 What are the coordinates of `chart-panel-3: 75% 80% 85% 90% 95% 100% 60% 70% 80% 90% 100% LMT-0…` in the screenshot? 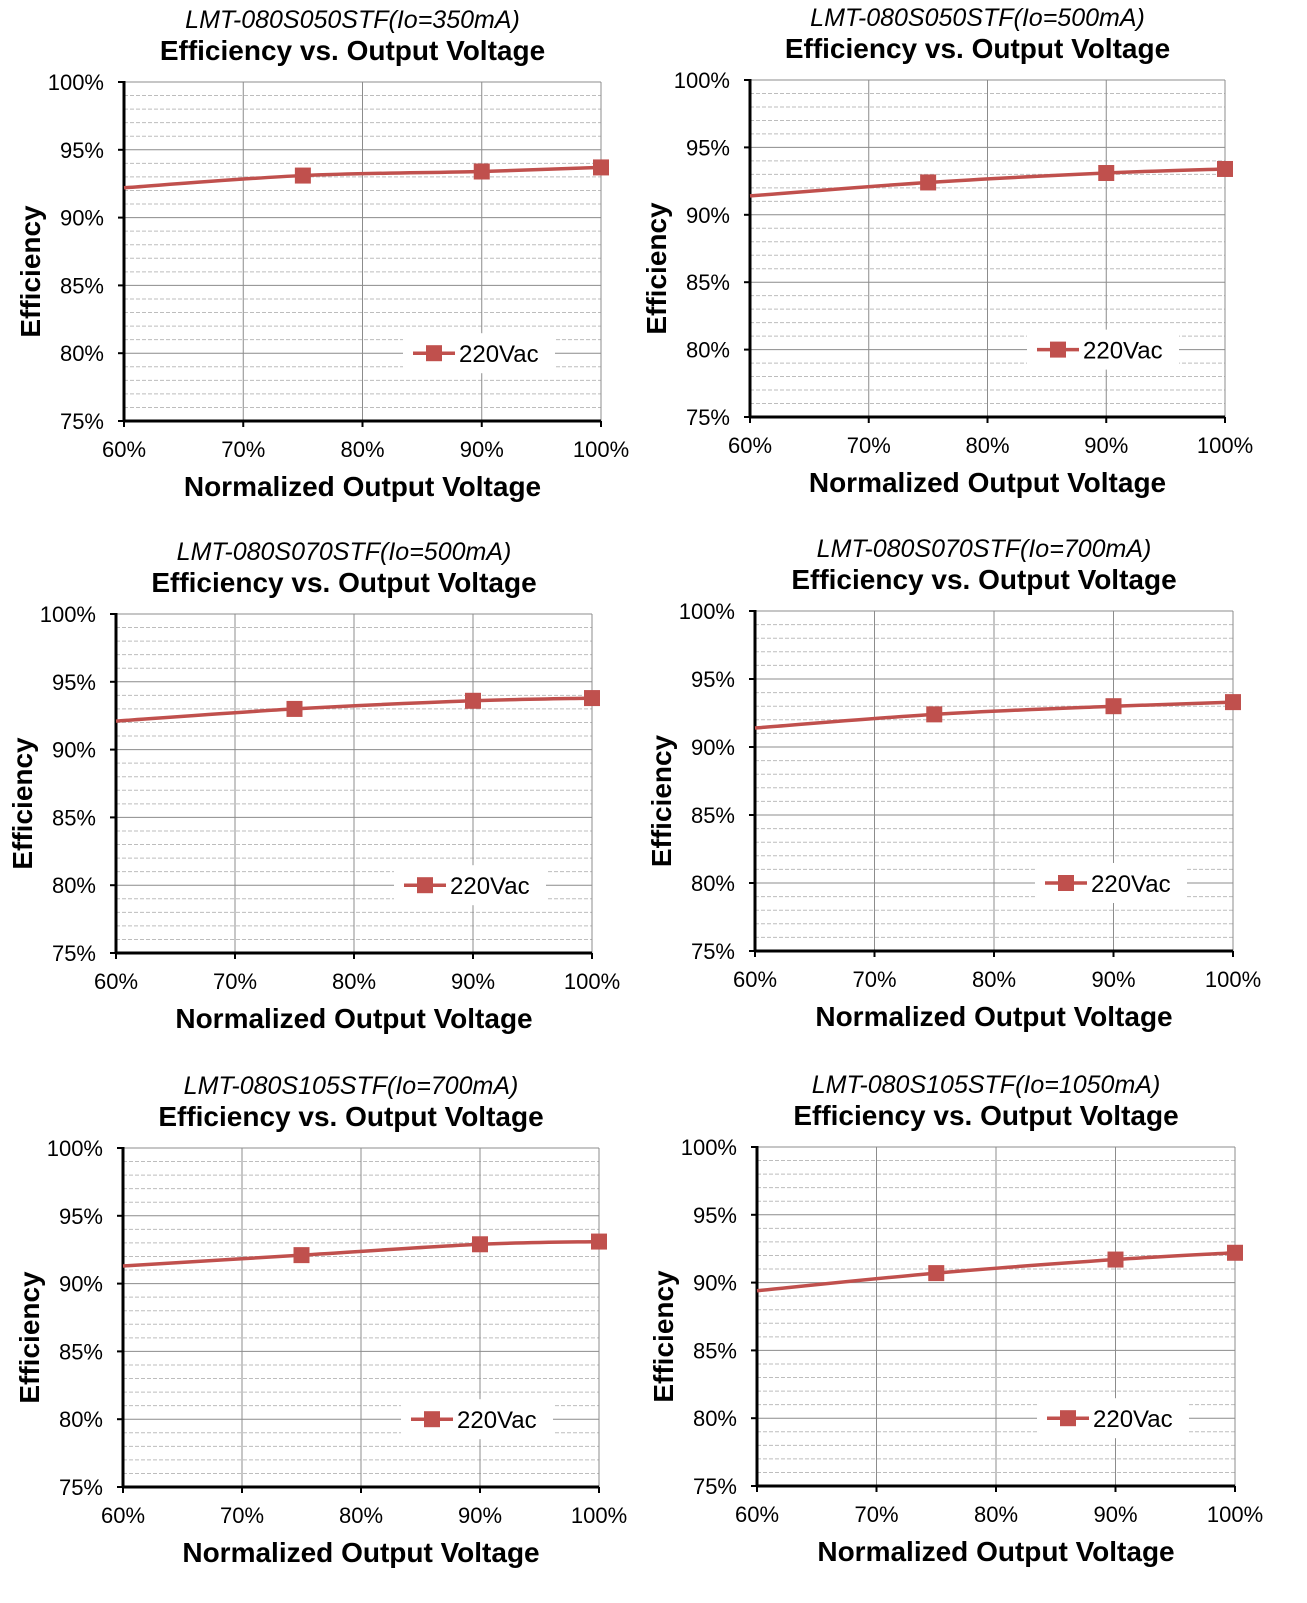 It's located at (313, 786).